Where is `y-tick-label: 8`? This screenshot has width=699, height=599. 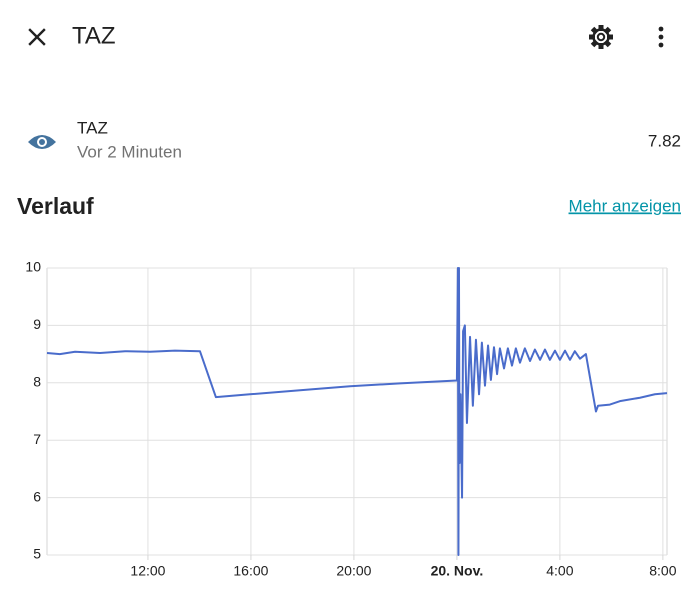 y-tick-label: 8 is located at coordinates (37, 382).